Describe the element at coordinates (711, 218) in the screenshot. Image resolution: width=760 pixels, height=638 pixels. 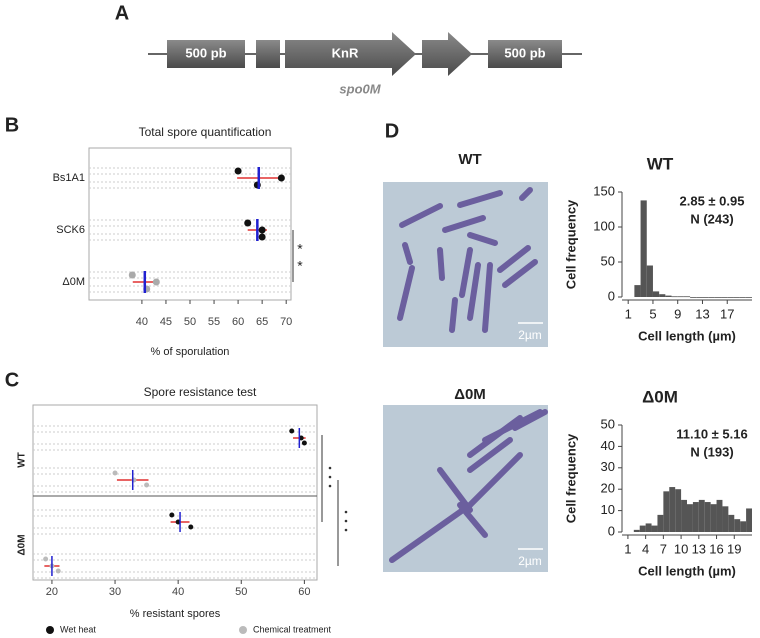
I see `annotation: N (243)` at that location.